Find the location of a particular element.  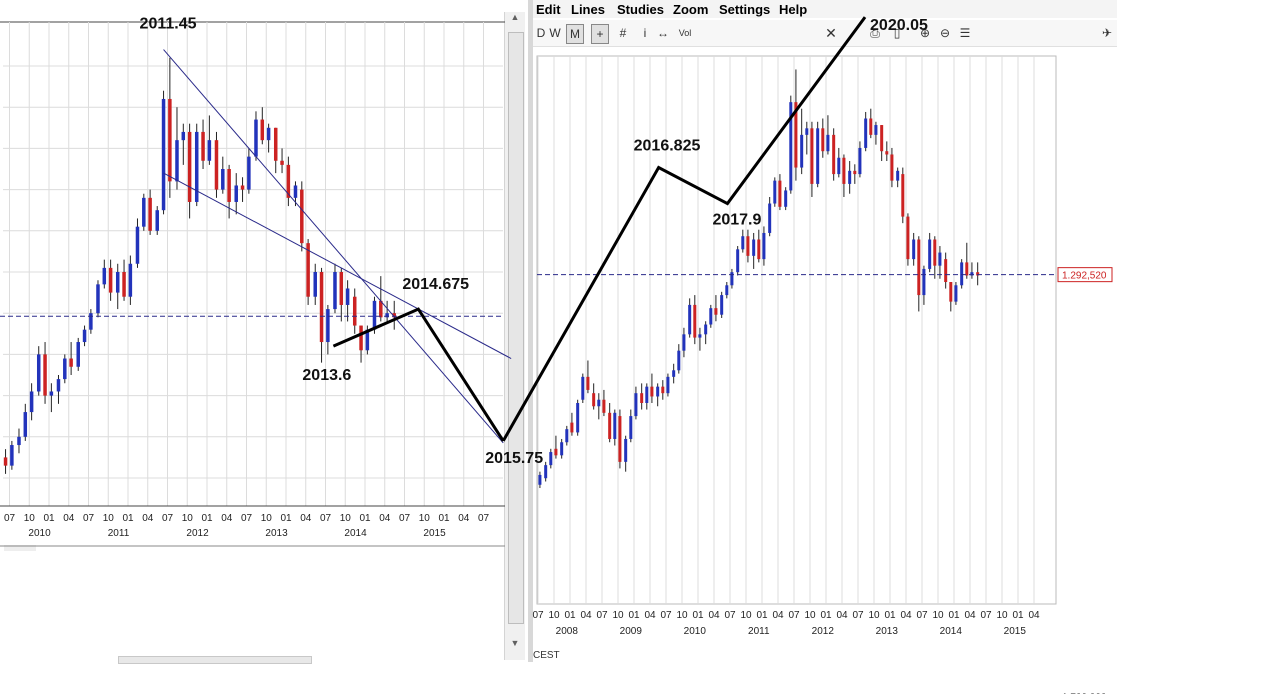

left-x-year-label: 2013 is located at coordinates (276, 533).